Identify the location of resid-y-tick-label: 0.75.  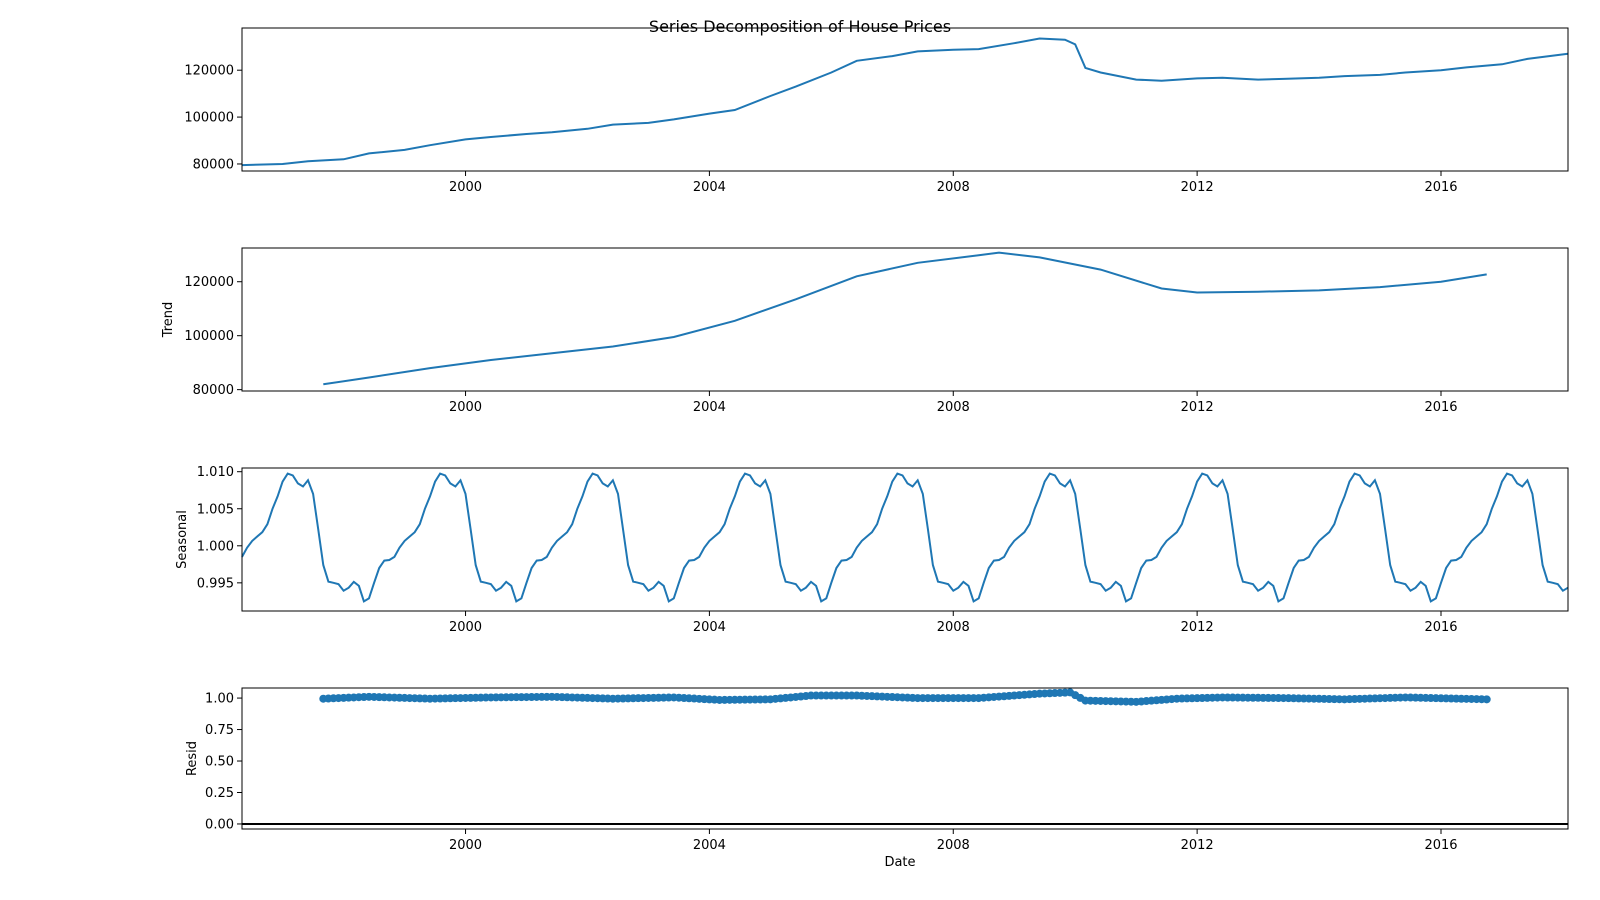
(219, 730).